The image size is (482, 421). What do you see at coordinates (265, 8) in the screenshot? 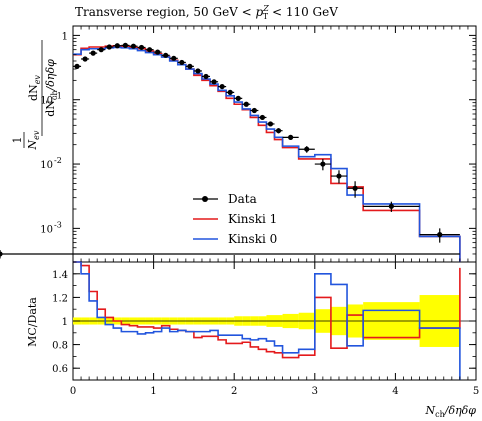
I see `chart-title-sup: Z` at bounding box center [265, 8].